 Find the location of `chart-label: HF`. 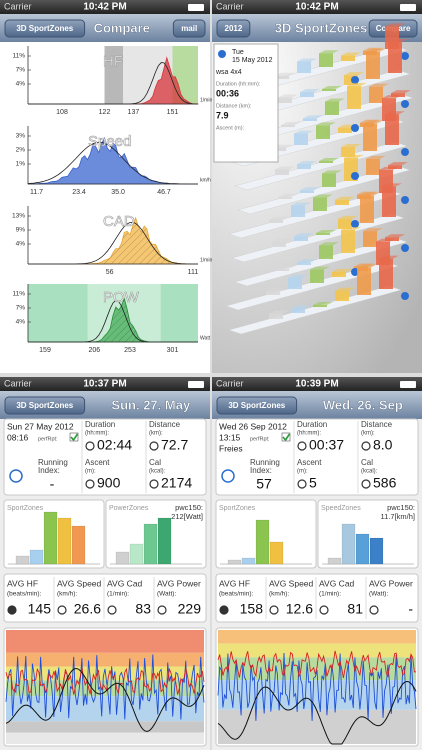

chart-label: HF is located at coordinates (113, 61).